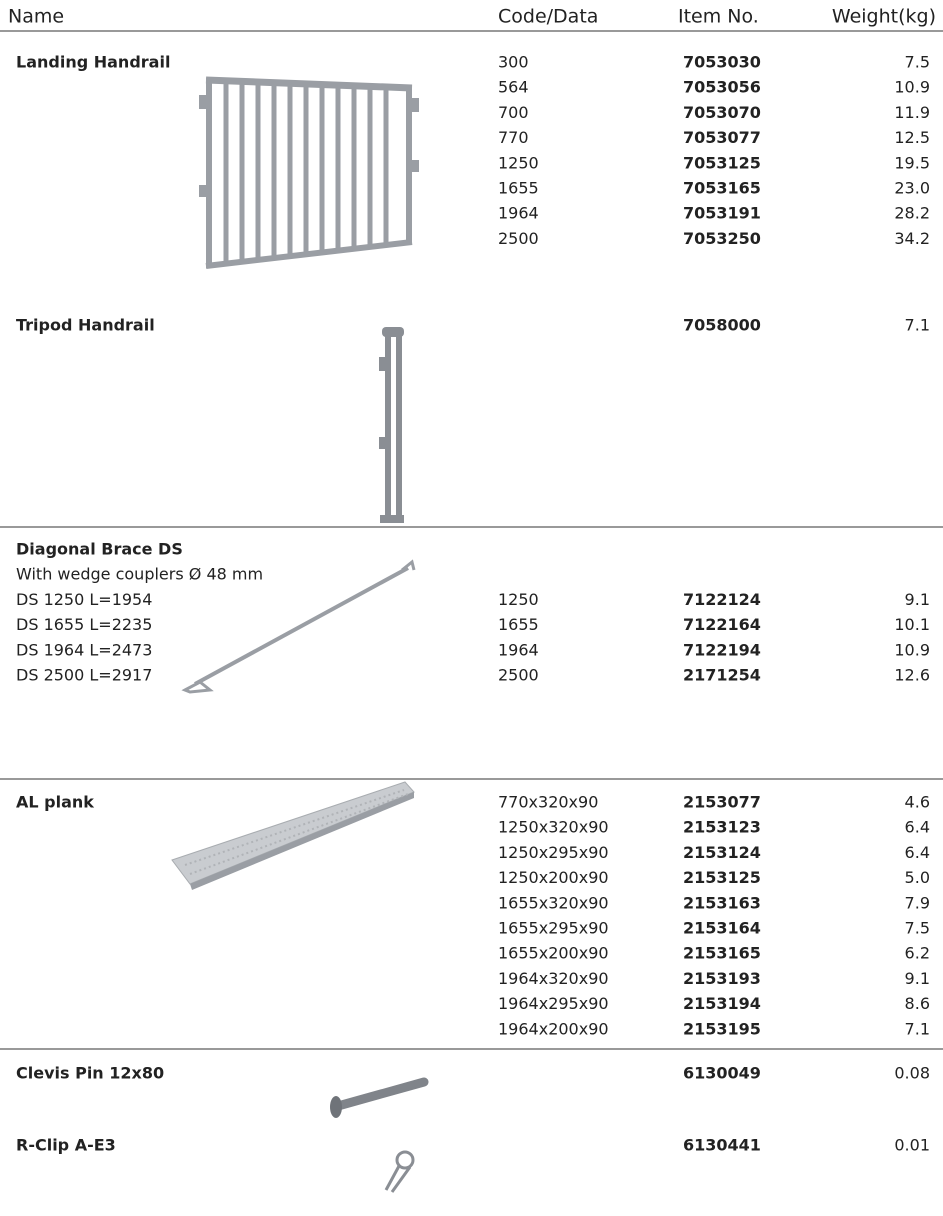  What do you see at coordinates (917, 902) in the screenshot?
I see `weight-cell: 7.9` at bounding box center [917, 902].